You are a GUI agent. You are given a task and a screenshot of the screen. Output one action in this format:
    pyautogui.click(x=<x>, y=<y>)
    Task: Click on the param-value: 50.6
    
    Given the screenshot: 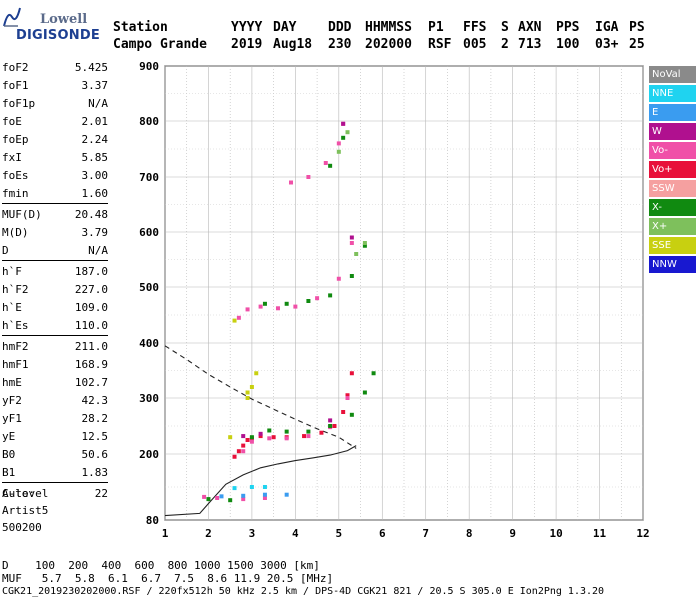 What is the action you would take?
    pyautogui.click(x=95, y=454)
    